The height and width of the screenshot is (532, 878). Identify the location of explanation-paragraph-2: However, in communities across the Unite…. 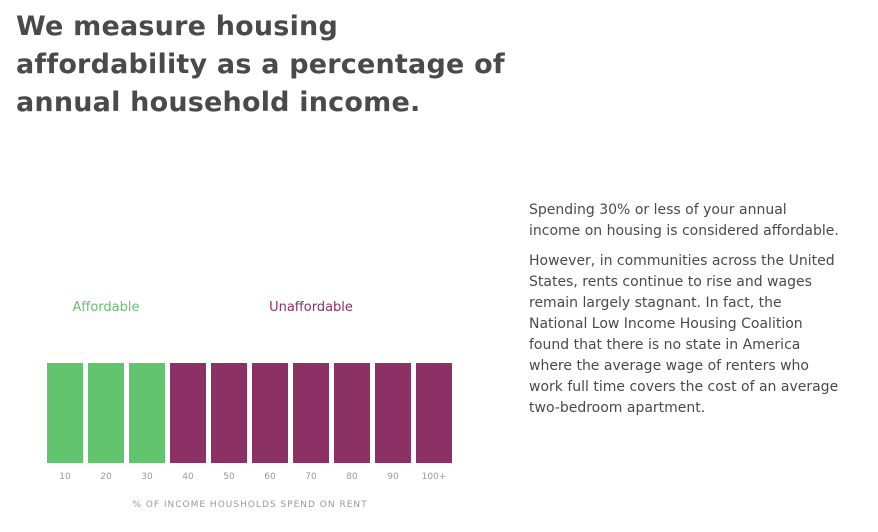
(684, 334).